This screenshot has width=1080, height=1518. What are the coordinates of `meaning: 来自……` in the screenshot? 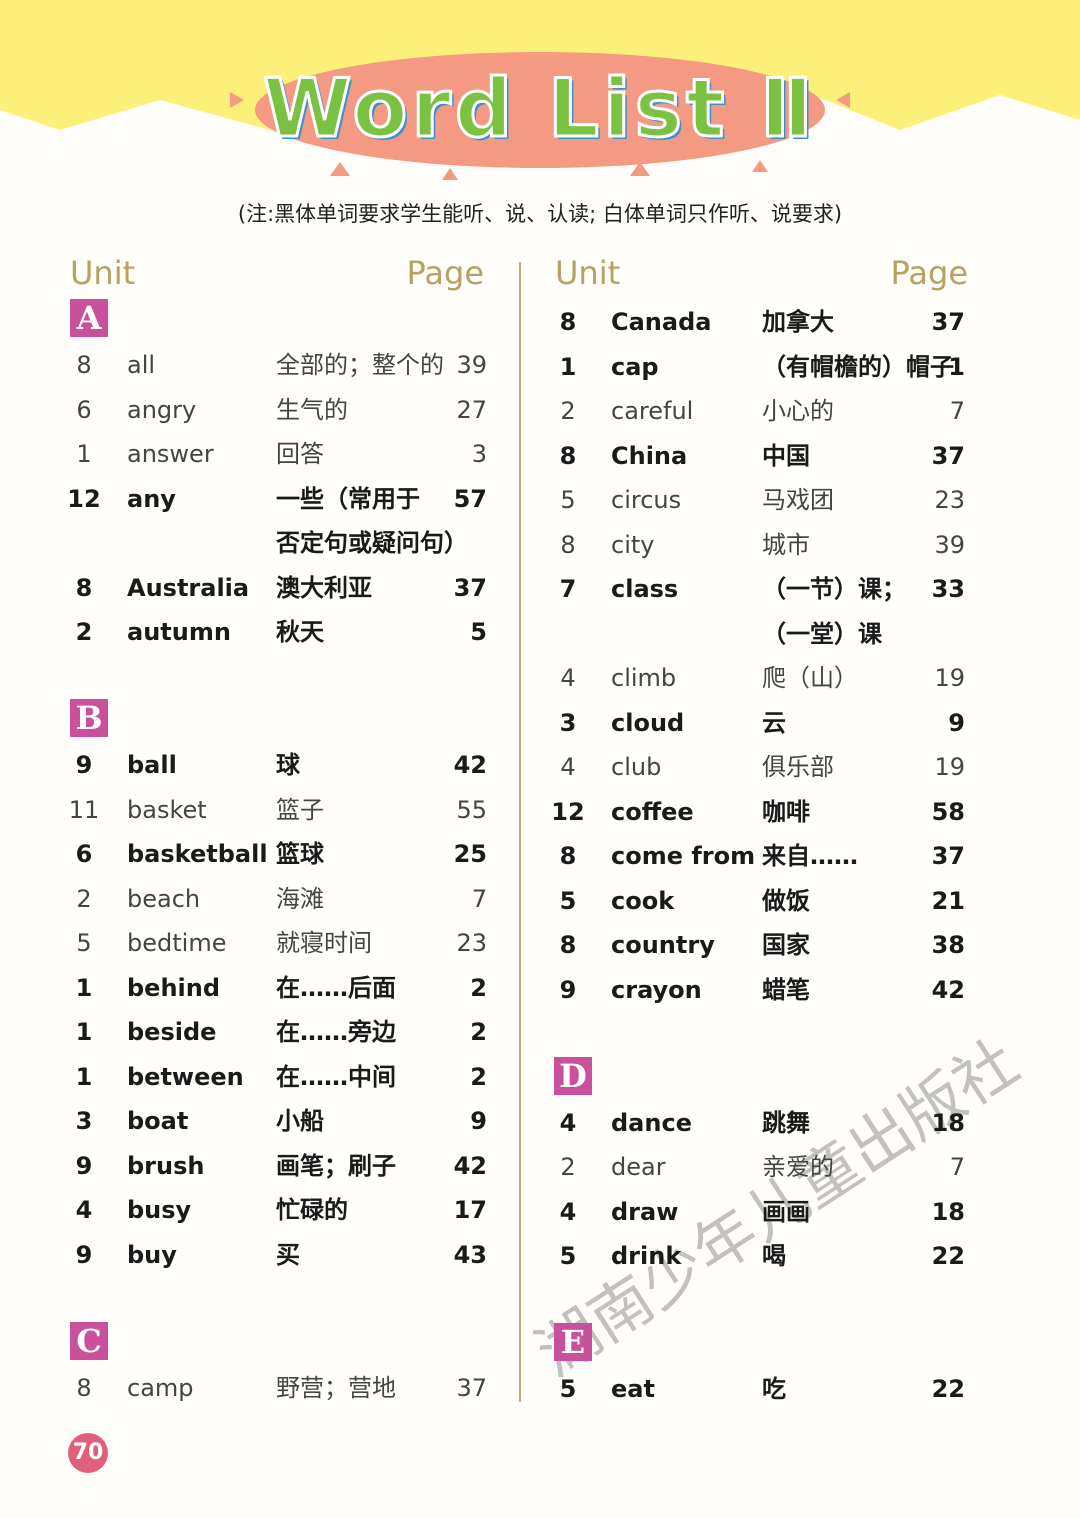 It's located at (810, 856).